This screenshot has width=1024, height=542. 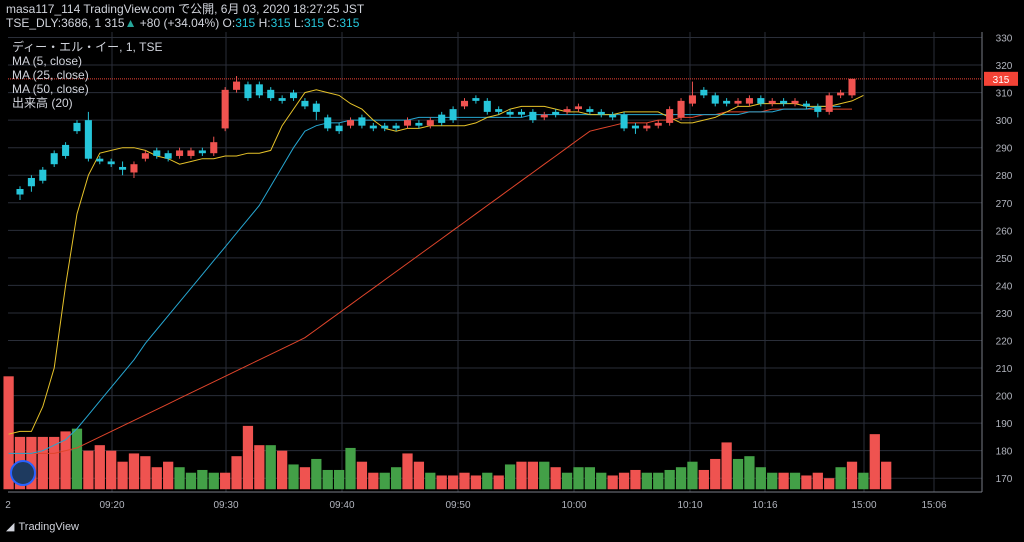 What do you see at coordinates (280, 23) in the screenshot?
I see `high-value: 315` at bounding box center [280, 23].